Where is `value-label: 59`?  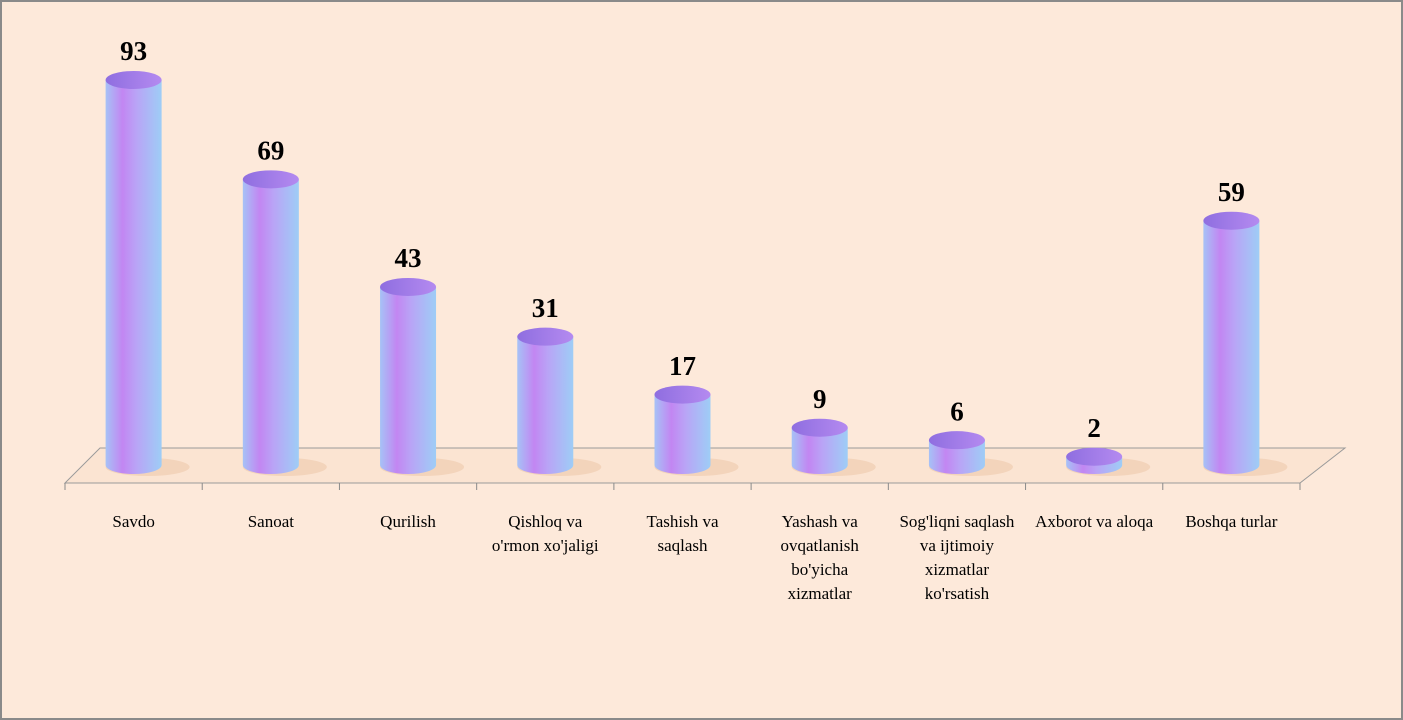 value-label: 59 is located at coordinates (1231, 192).